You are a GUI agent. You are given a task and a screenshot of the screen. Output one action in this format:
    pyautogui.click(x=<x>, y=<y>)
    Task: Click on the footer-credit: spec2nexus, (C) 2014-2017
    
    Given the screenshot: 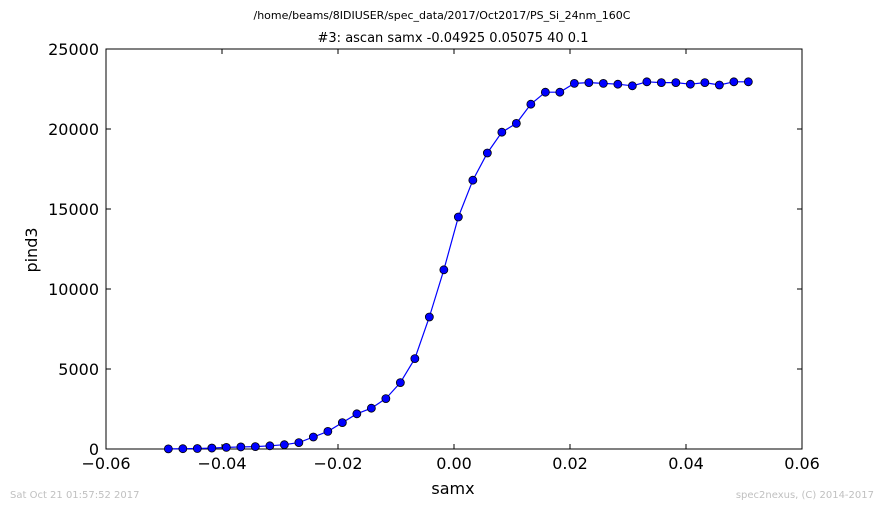 What is the action you would take?
    pyautogui.click(x=805, y=495)
    